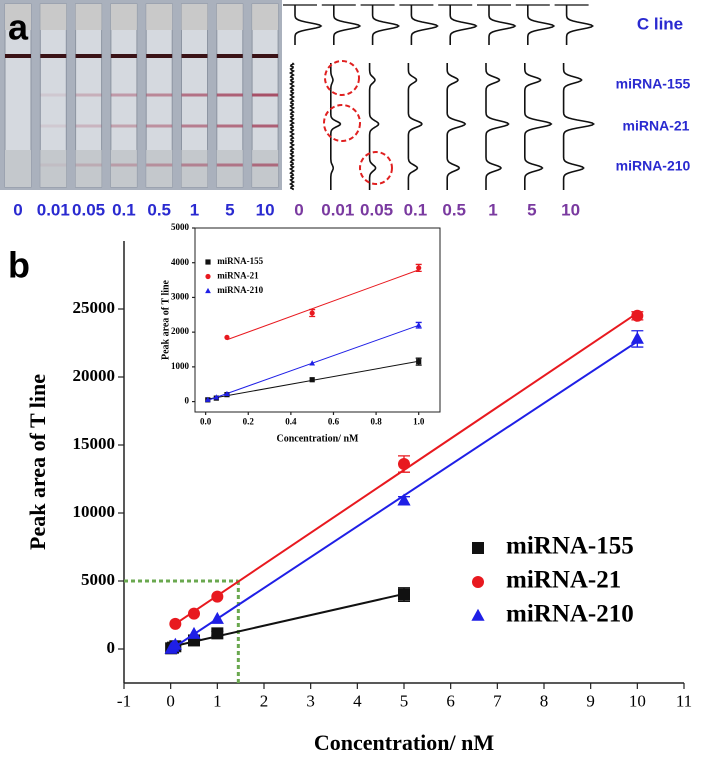 Image resolution: width=713 pixels, height=759 pixels. Describe the element at coordinates (141, 95) in the screenshot. I see `strips` at that location.